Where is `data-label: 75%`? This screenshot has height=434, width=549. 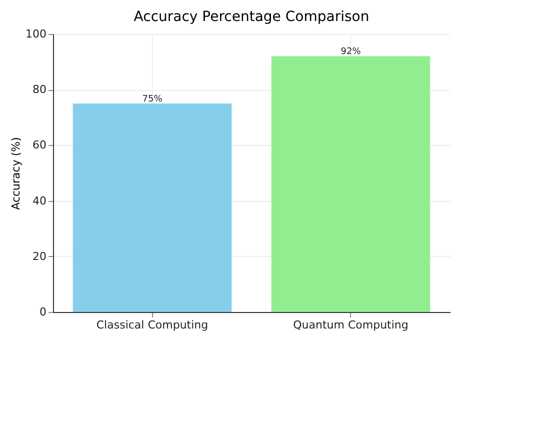 data-label: 75% is located at coordinates (152, 99).